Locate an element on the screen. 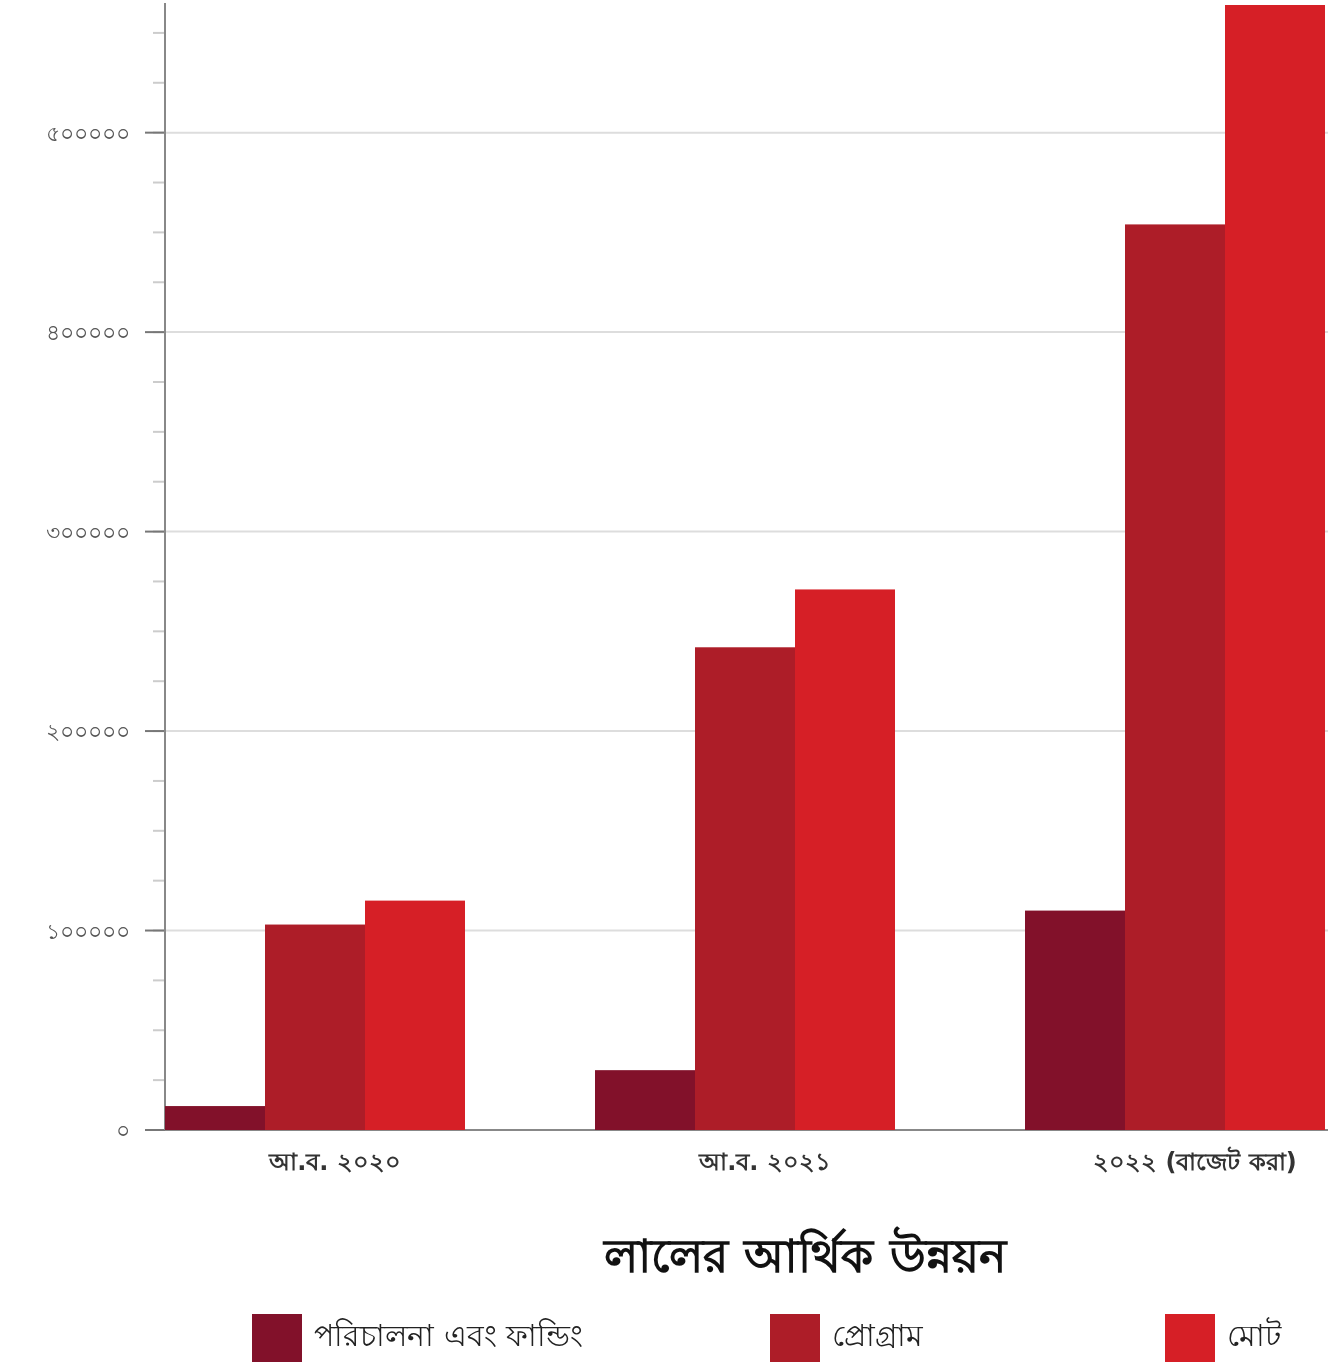 The height and width of the screenshot is (1364, 1328). text: লালের আর্থিক উন্নয়ন is located at coordinates (805, 1254).